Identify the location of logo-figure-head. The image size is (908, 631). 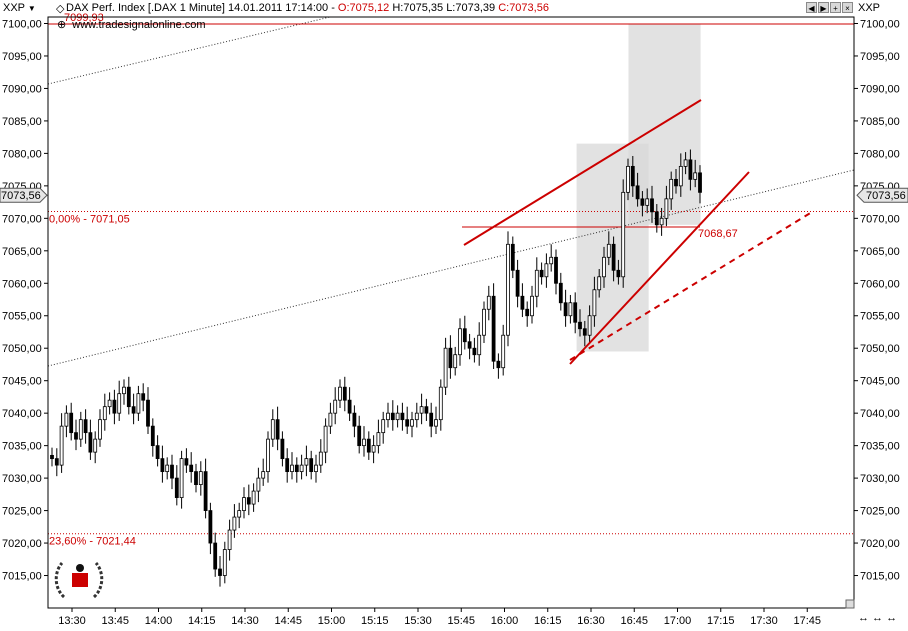
(80, 568).